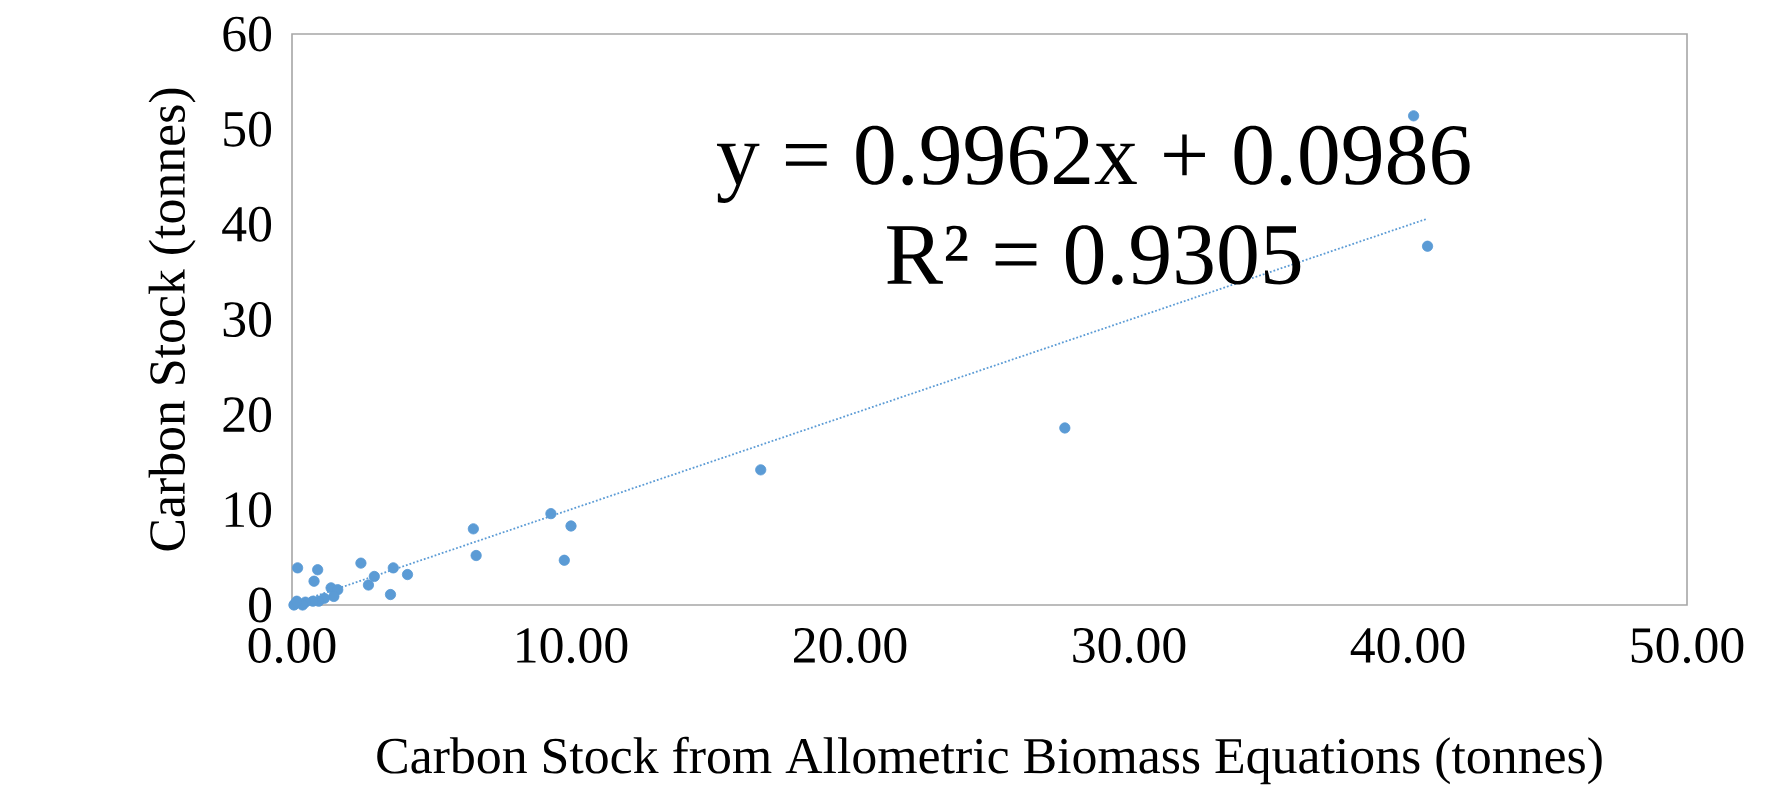 Image resolution: width=1773 pixels, height=800 pixels. I want to click on x-tick-label: 10.00, so click(572, 645).